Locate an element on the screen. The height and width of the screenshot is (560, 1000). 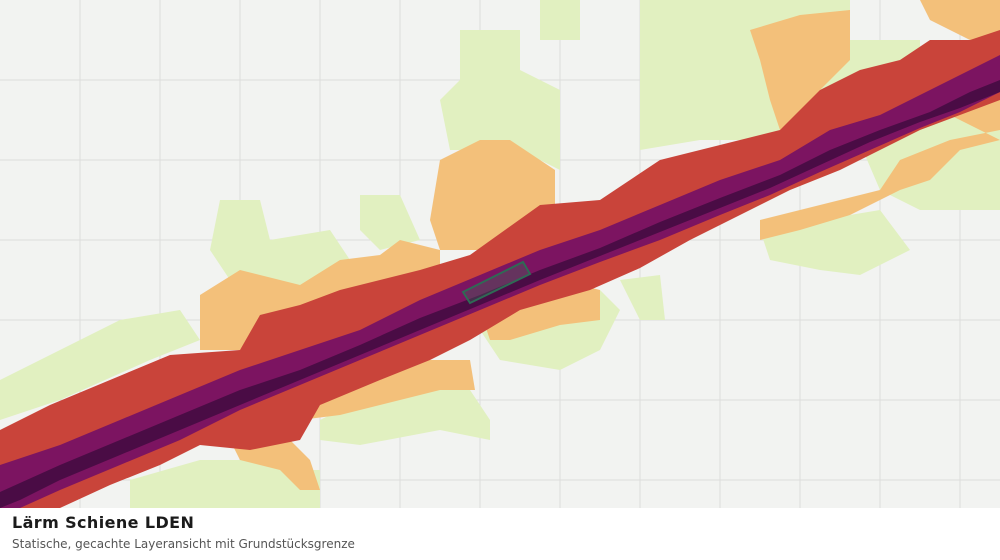
map-title: Lärm Schiene LDEN is located at coordinates (103, 522).